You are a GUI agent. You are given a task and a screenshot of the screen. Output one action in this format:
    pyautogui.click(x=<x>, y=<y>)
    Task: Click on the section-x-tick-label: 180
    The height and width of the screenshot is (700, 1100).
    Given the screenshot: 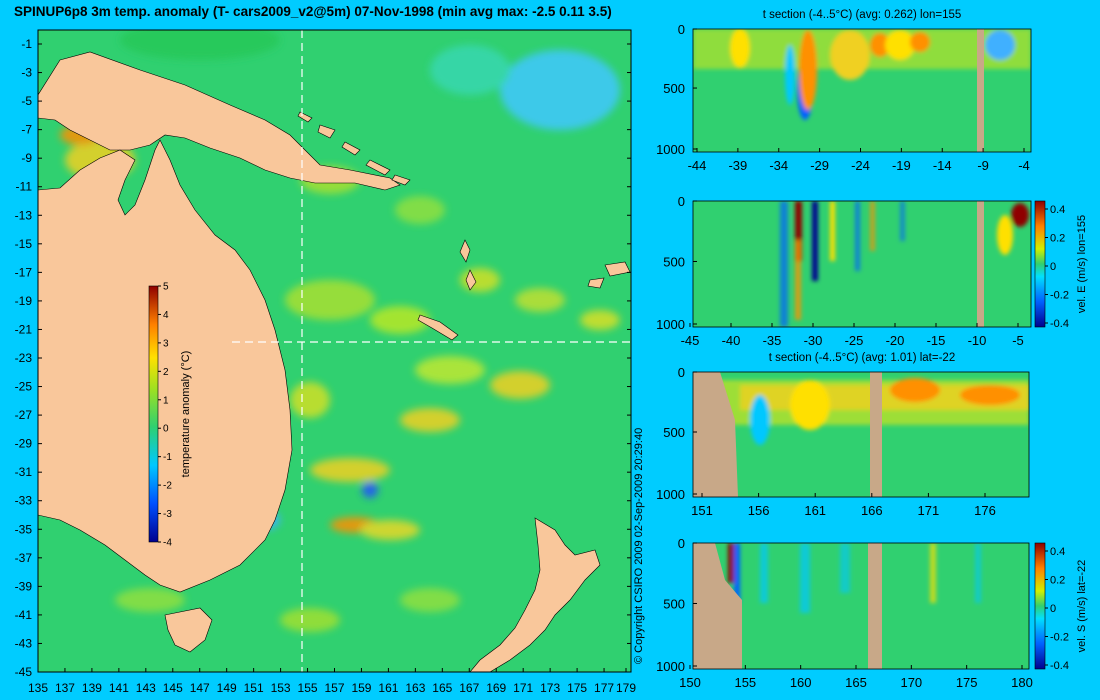 What is the action you would take?
    pyautogui.click(x=1022, y=682)
    